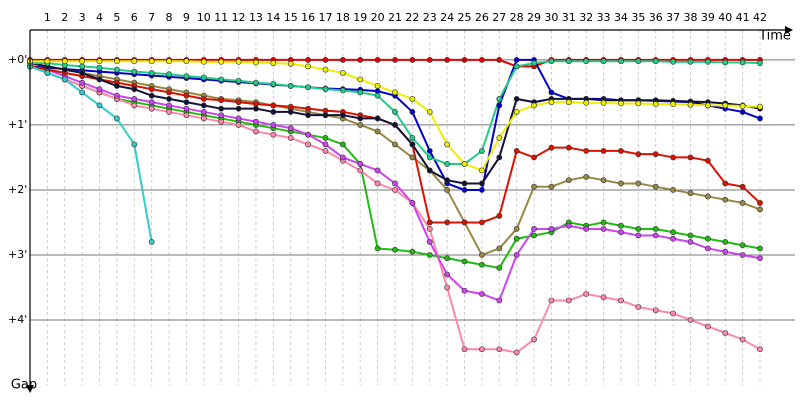 The height and width of the screenshot is (400, 800). What do you see at coordinates (760, 17) in the screenshot?
I see `x-tick-label: 42` at bounding box center [760, 17].